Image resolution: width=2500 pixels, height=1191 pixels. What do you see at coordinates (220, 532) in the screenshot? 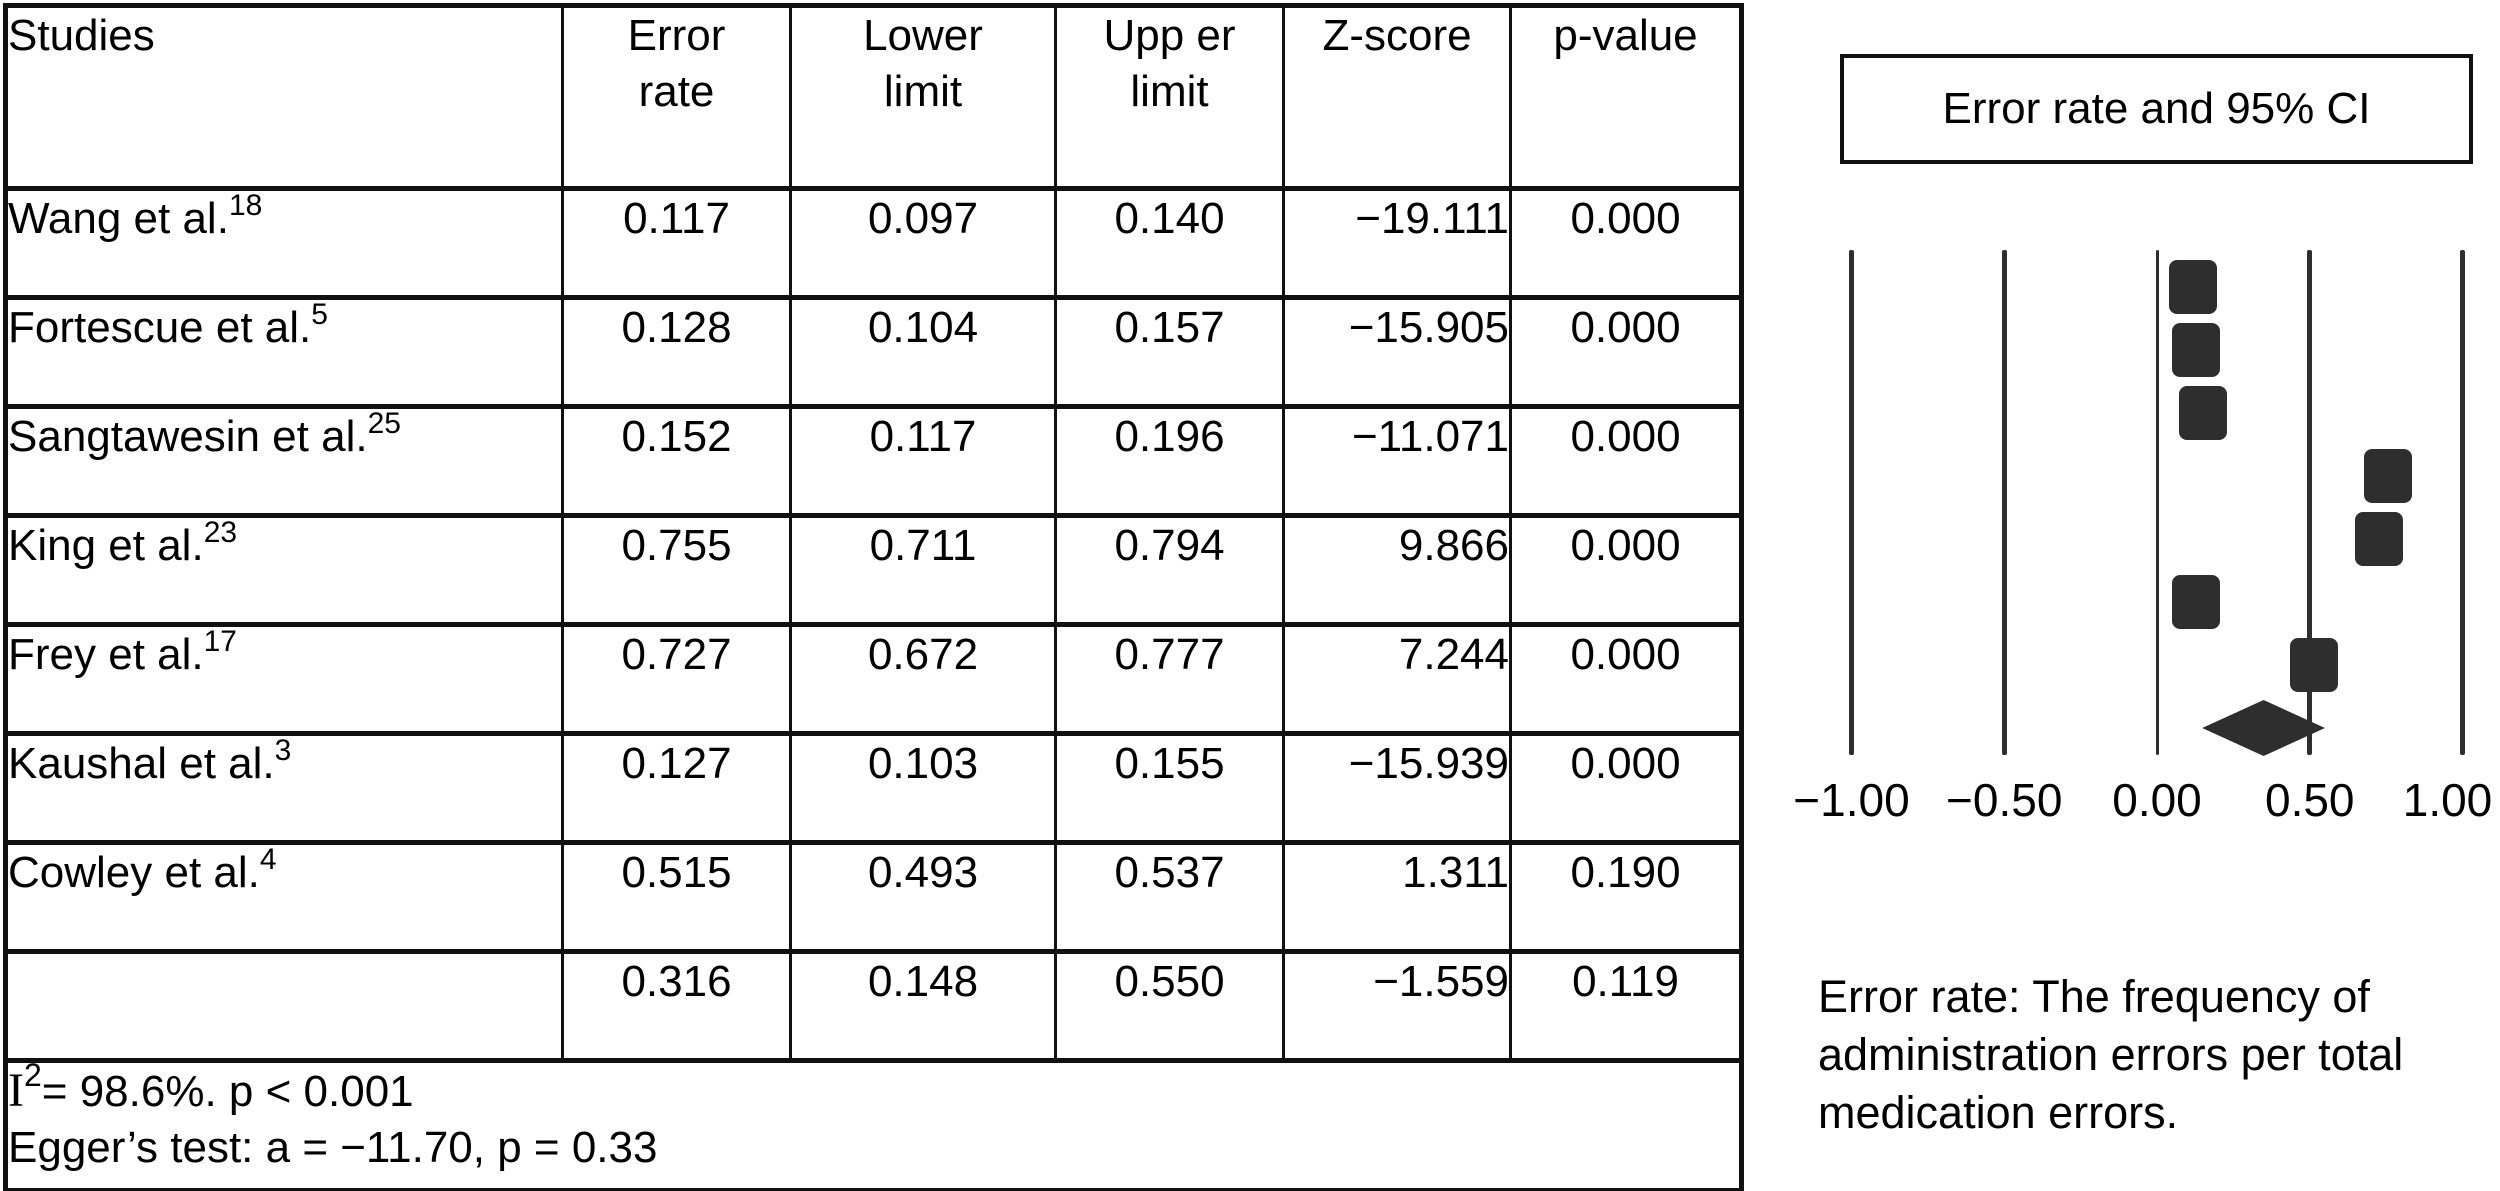
I see `study-ref: 23` at bounding box center [220, 532].